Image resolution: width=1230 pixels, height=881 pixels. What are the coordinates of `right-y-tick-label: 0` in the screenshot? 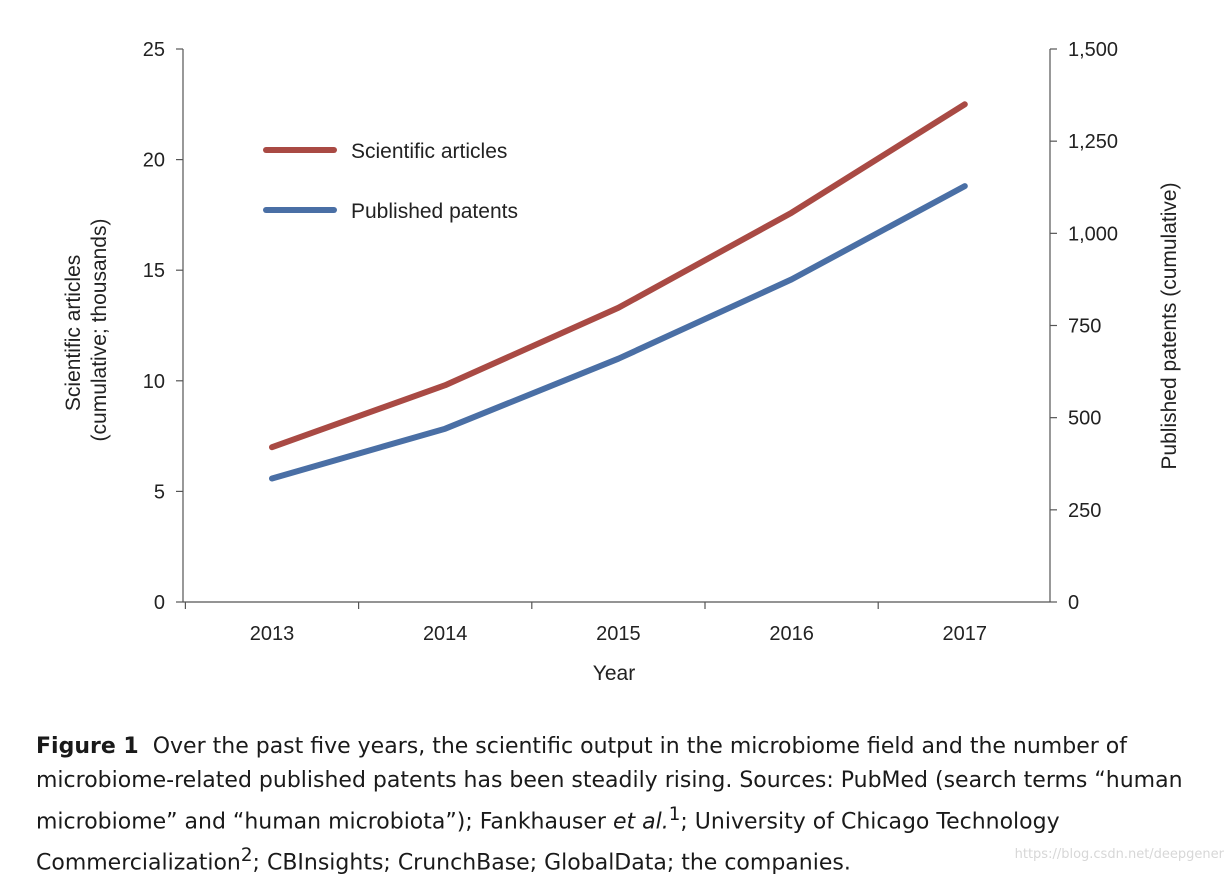 It's located at (1073, 603).